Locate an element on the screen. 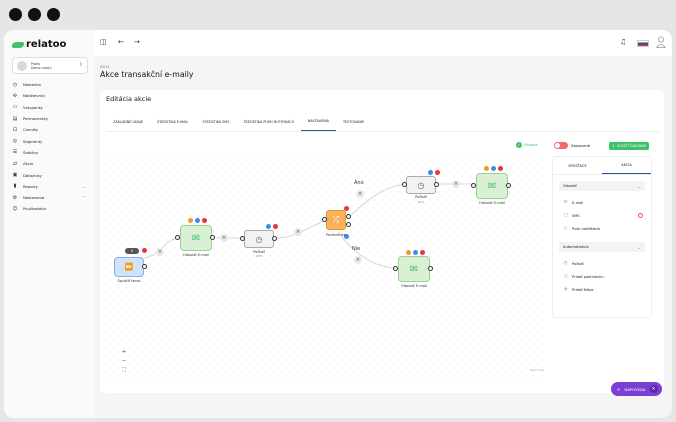  workspace-name: Pokes is located at coordinates (36, 63).